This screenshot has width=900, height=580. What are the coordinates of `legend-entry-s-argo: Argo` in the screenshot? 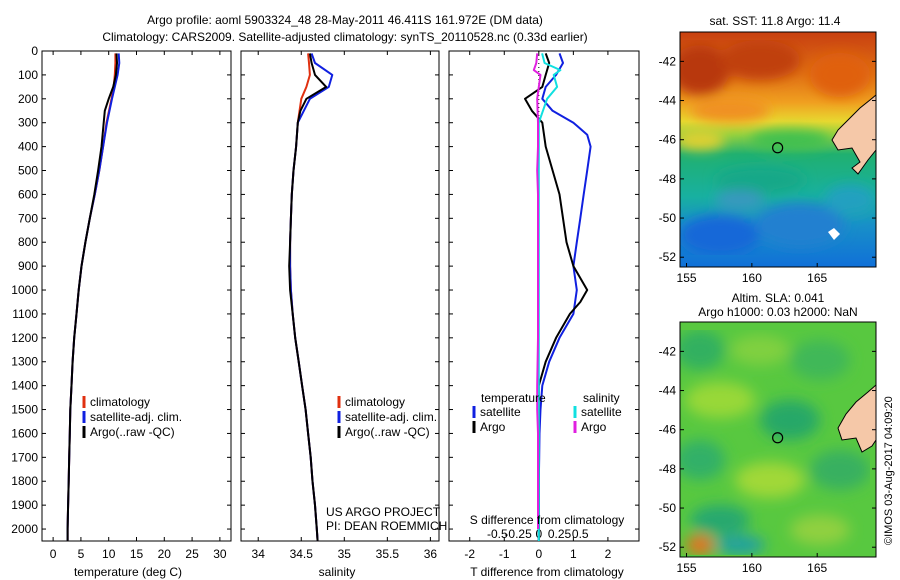 It's located at (594, 427).